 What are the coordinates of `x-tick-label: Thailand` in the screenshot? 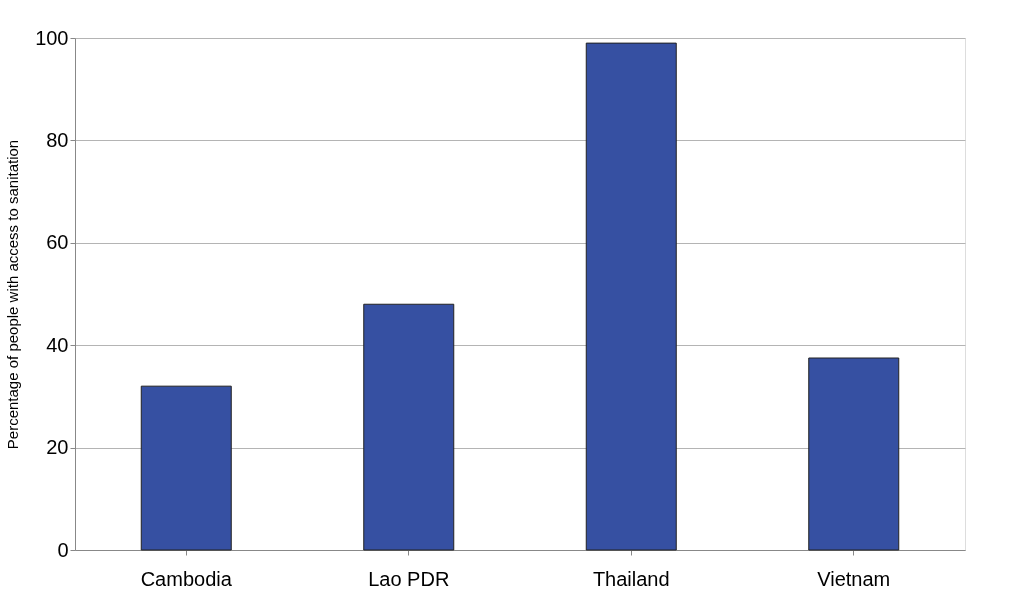 It's located at (631, 578).